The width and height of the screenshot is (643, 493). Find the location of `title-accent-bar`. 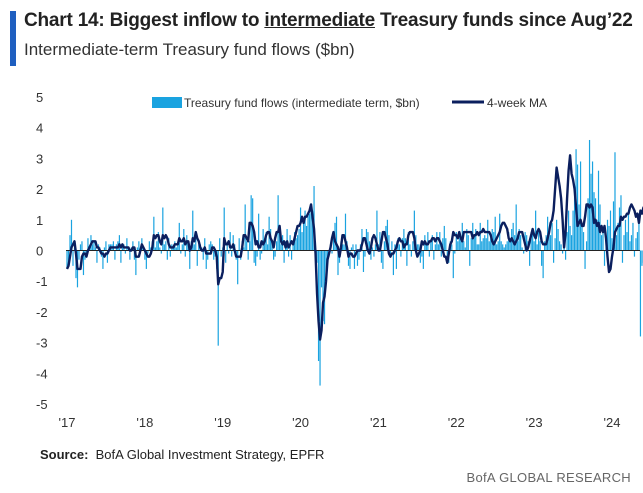

title-accent-bar is located at coordinates (13, 38).